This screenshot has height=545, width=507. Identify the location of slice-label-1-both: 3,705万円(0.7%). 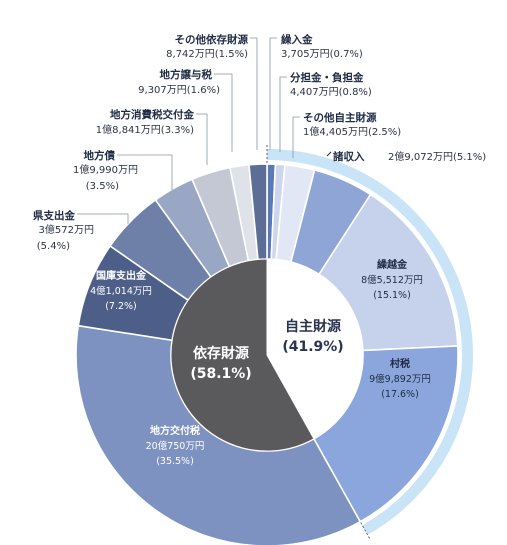
(322, 54).